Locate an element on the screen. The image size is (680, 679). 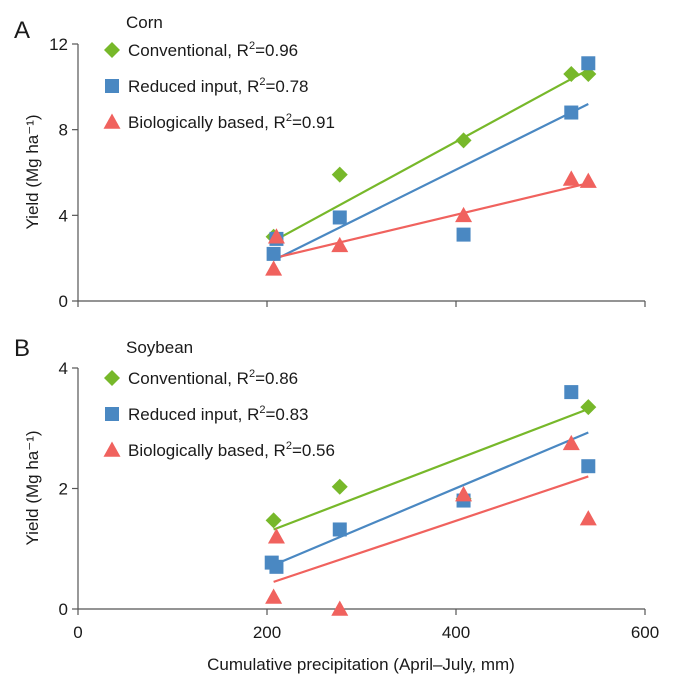
legend-biologically_based-label: Biologically based, R2=0.91 is located at coordinates (231, 122).